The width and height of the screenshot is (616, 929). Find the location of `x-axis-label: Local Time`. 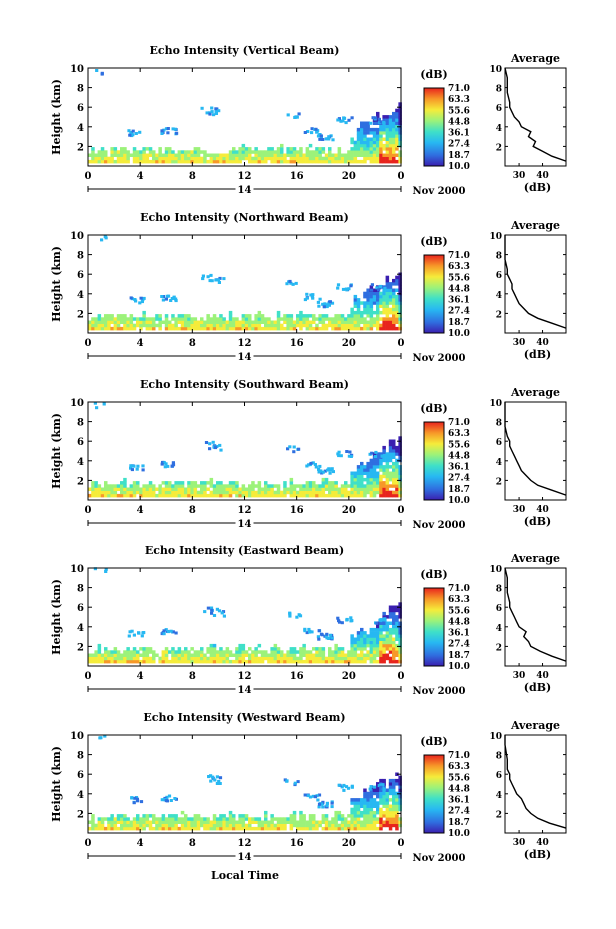

x-axis-label: Local Time is located at coordinates (245, 875).